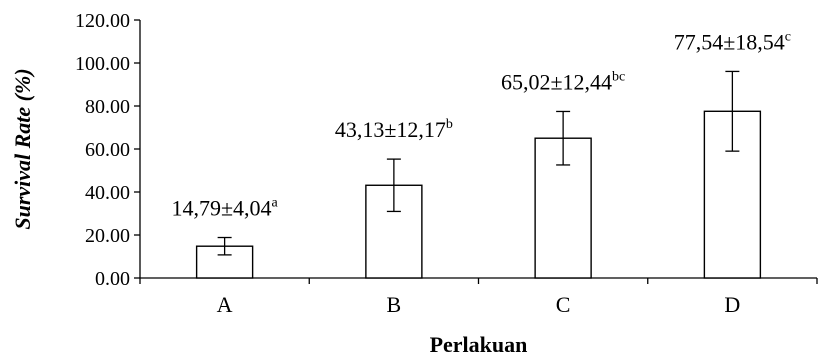  I want to click on y-tick-label: 60.00, so click(107, 150).